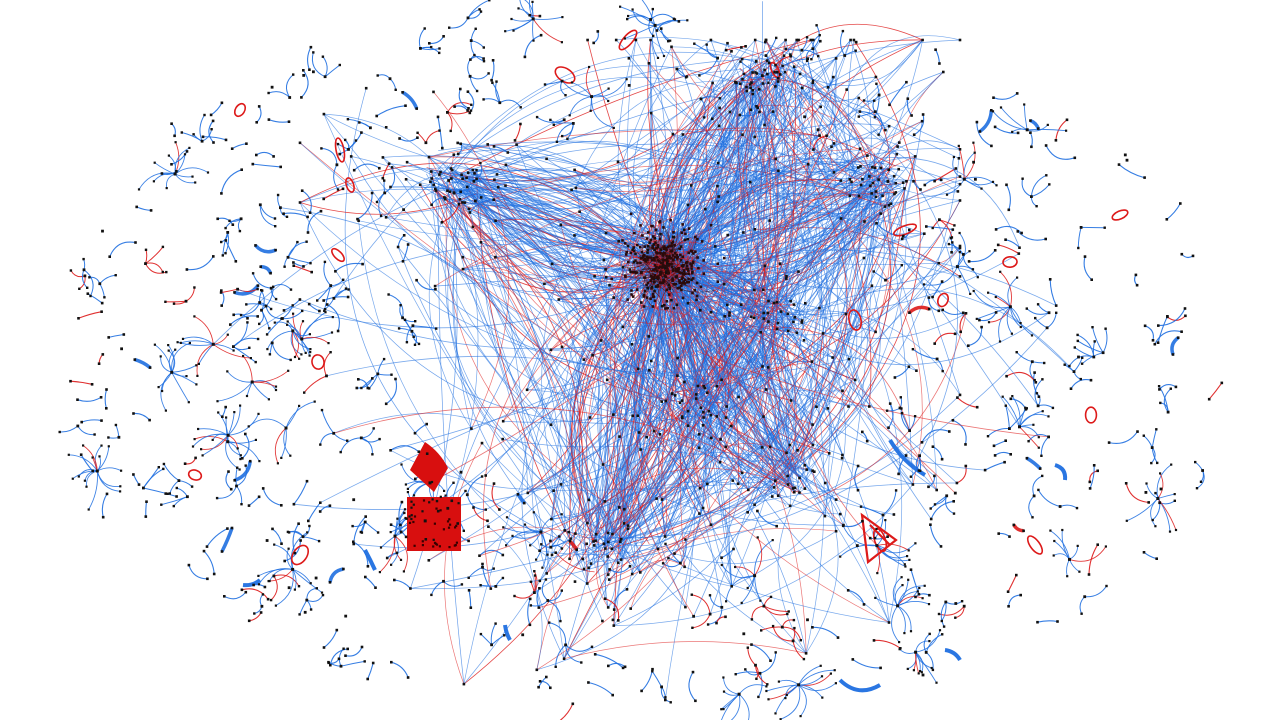 Image resolution: width=1280 pixels, height=720 pixels. What do you see at coordinates (300, 555) in the screenshot?
I see `minority-clique` at bounding box center [300, 555].